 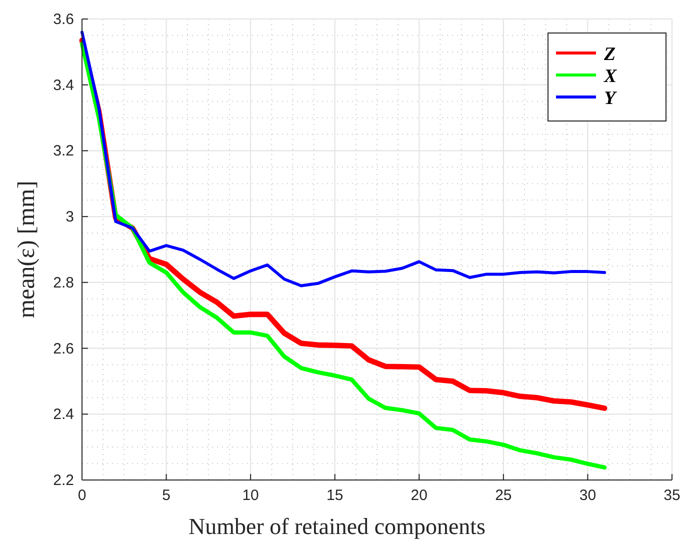 I want to click on y-tick-label: 2.2, so click(x=63, y=480).